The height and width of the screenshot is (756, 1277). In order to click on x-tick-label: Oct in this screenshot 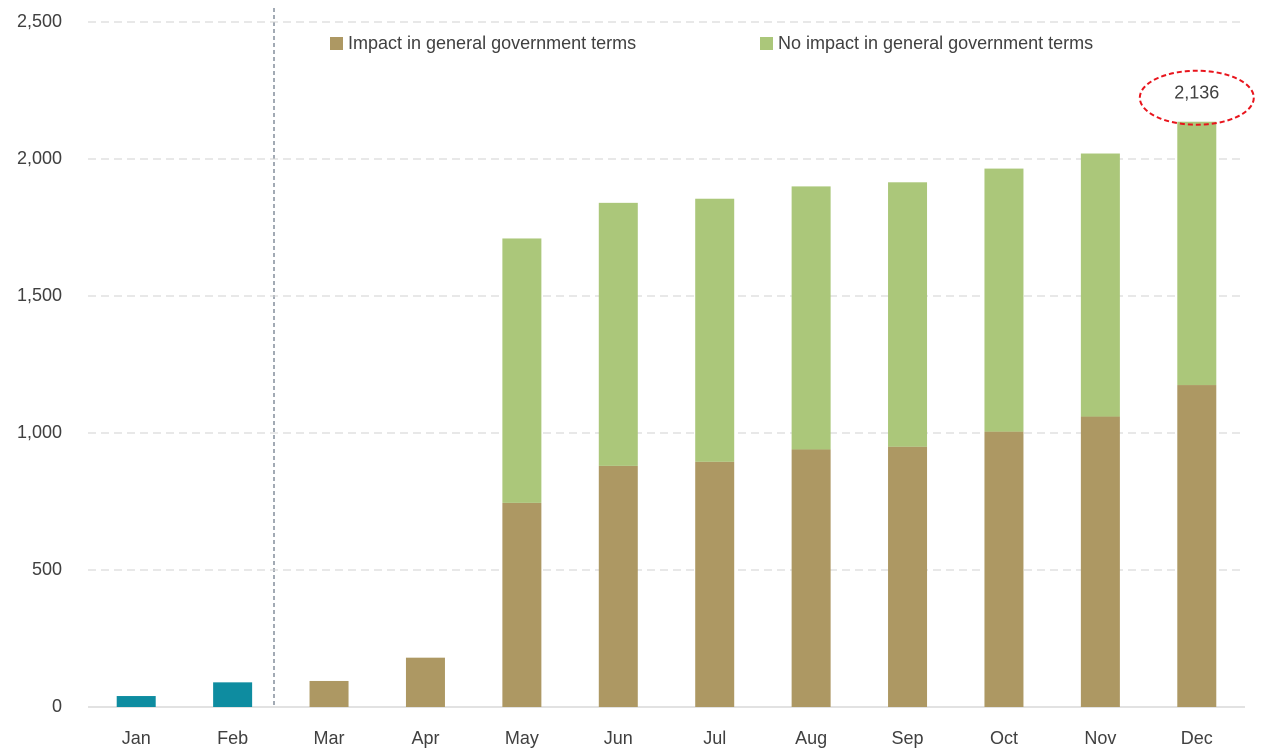, I will do `click(1004, 738)`.